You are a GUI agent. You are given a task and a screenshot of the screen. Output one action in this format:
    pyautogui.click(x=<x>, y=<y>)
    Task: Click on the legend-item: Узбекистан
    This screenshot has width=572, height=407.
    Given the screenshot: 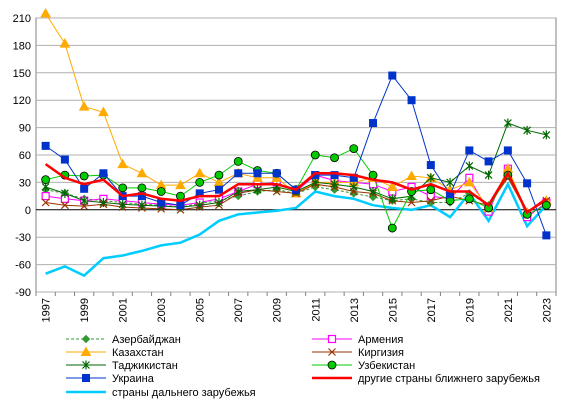 What is the action you would take?
    pyautogui.click(x=363, y=366)
    